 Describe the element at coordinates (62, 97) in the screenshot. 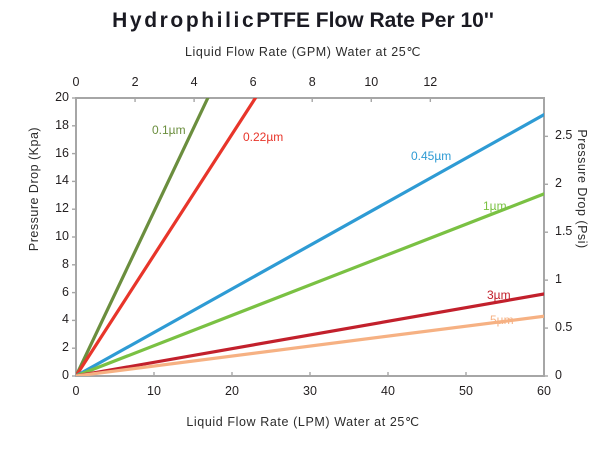

I see `y-left-tick-label: 20` at that location.